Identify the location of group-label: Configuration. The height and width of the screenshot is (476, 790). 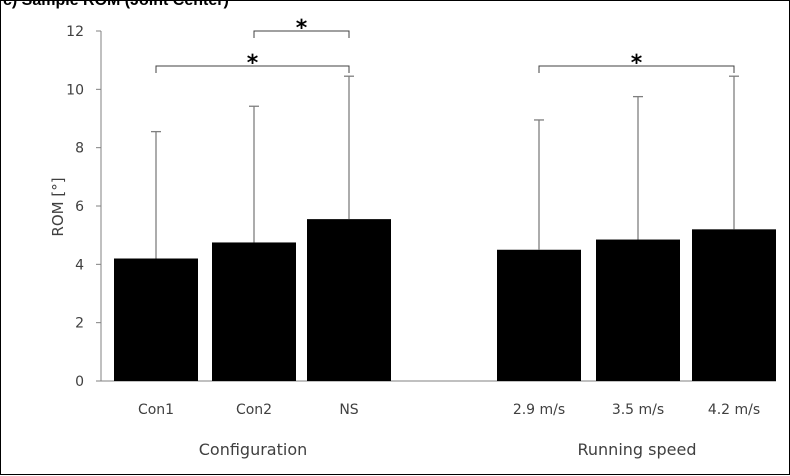
(253, 449).